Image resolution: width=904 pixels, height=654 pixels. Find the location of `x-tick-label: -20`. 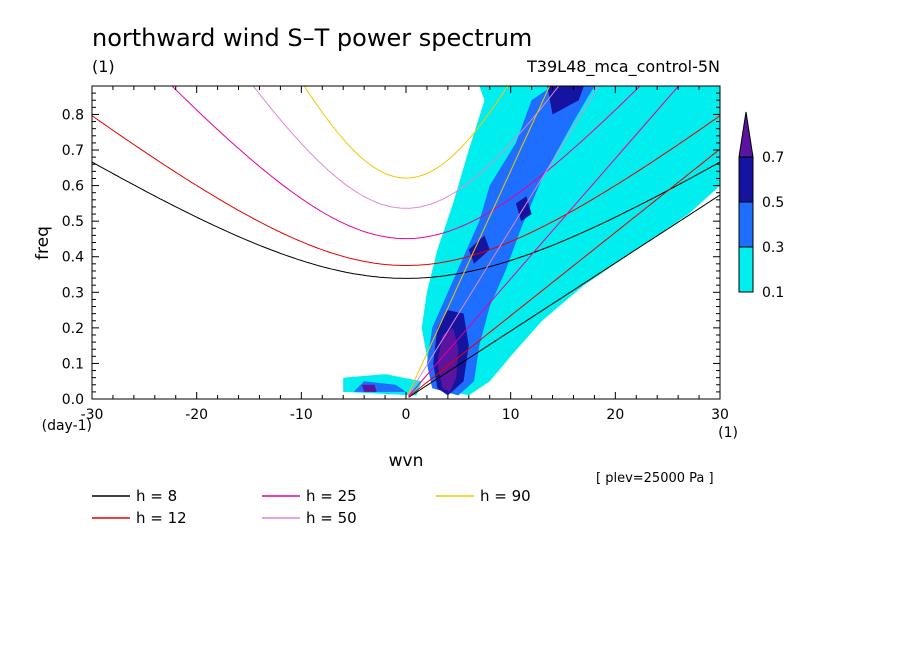

x-tick-label: -20 is located at coordinates (196, 415).